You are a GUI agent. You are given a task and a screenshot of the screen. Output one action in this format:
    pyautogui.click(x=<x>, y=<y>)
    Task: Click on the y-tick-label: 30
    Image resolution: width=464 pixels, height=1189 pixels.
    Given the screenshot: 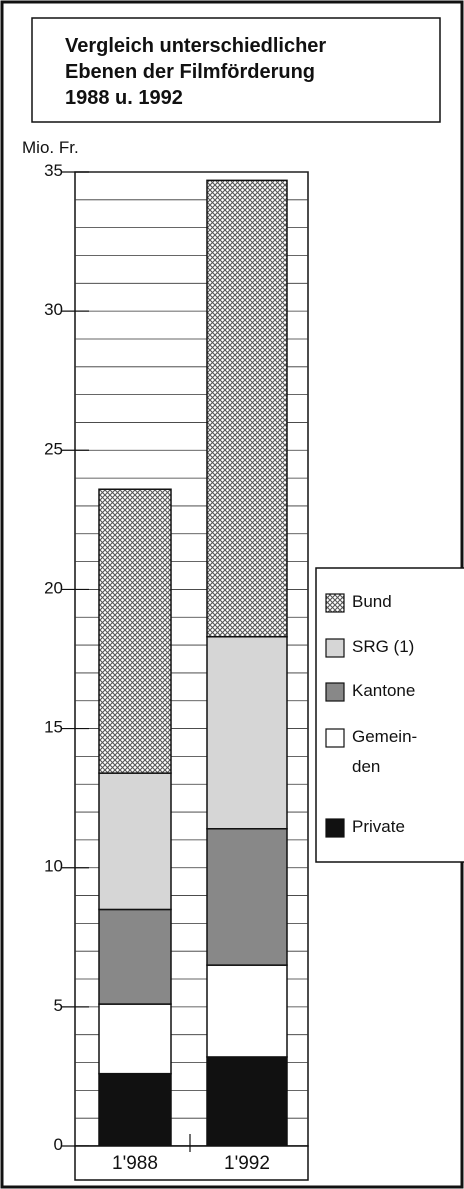 What is the action you would take?
    pyautogui.click(x=53, y=310)
    